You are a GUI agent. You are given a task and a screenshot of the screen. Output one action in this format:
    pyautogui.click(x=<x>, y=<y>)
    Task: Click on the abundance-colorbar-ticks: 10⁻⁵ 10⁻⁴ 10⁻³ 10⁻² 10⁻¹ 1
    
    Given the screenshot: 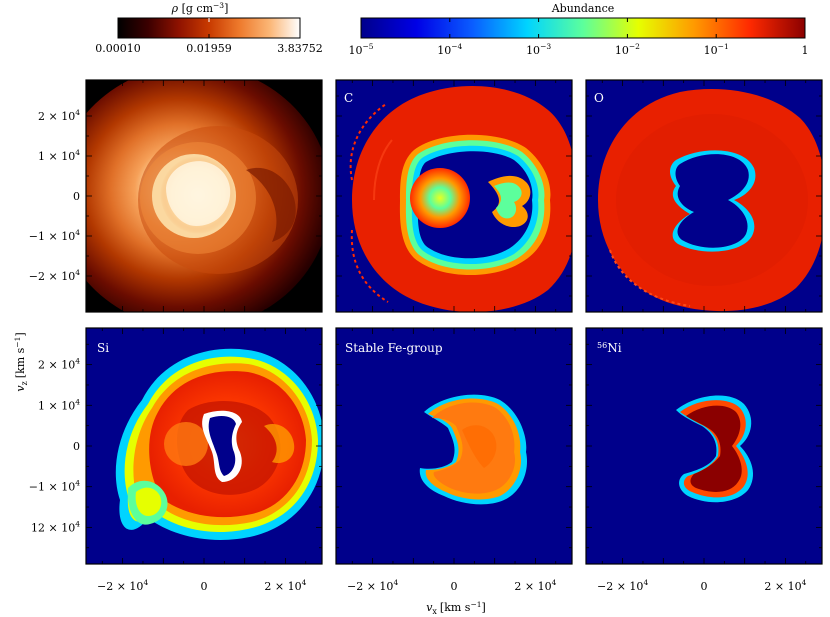 What is the action you would take?
    pyautogui.click(x=578, y=37)
    